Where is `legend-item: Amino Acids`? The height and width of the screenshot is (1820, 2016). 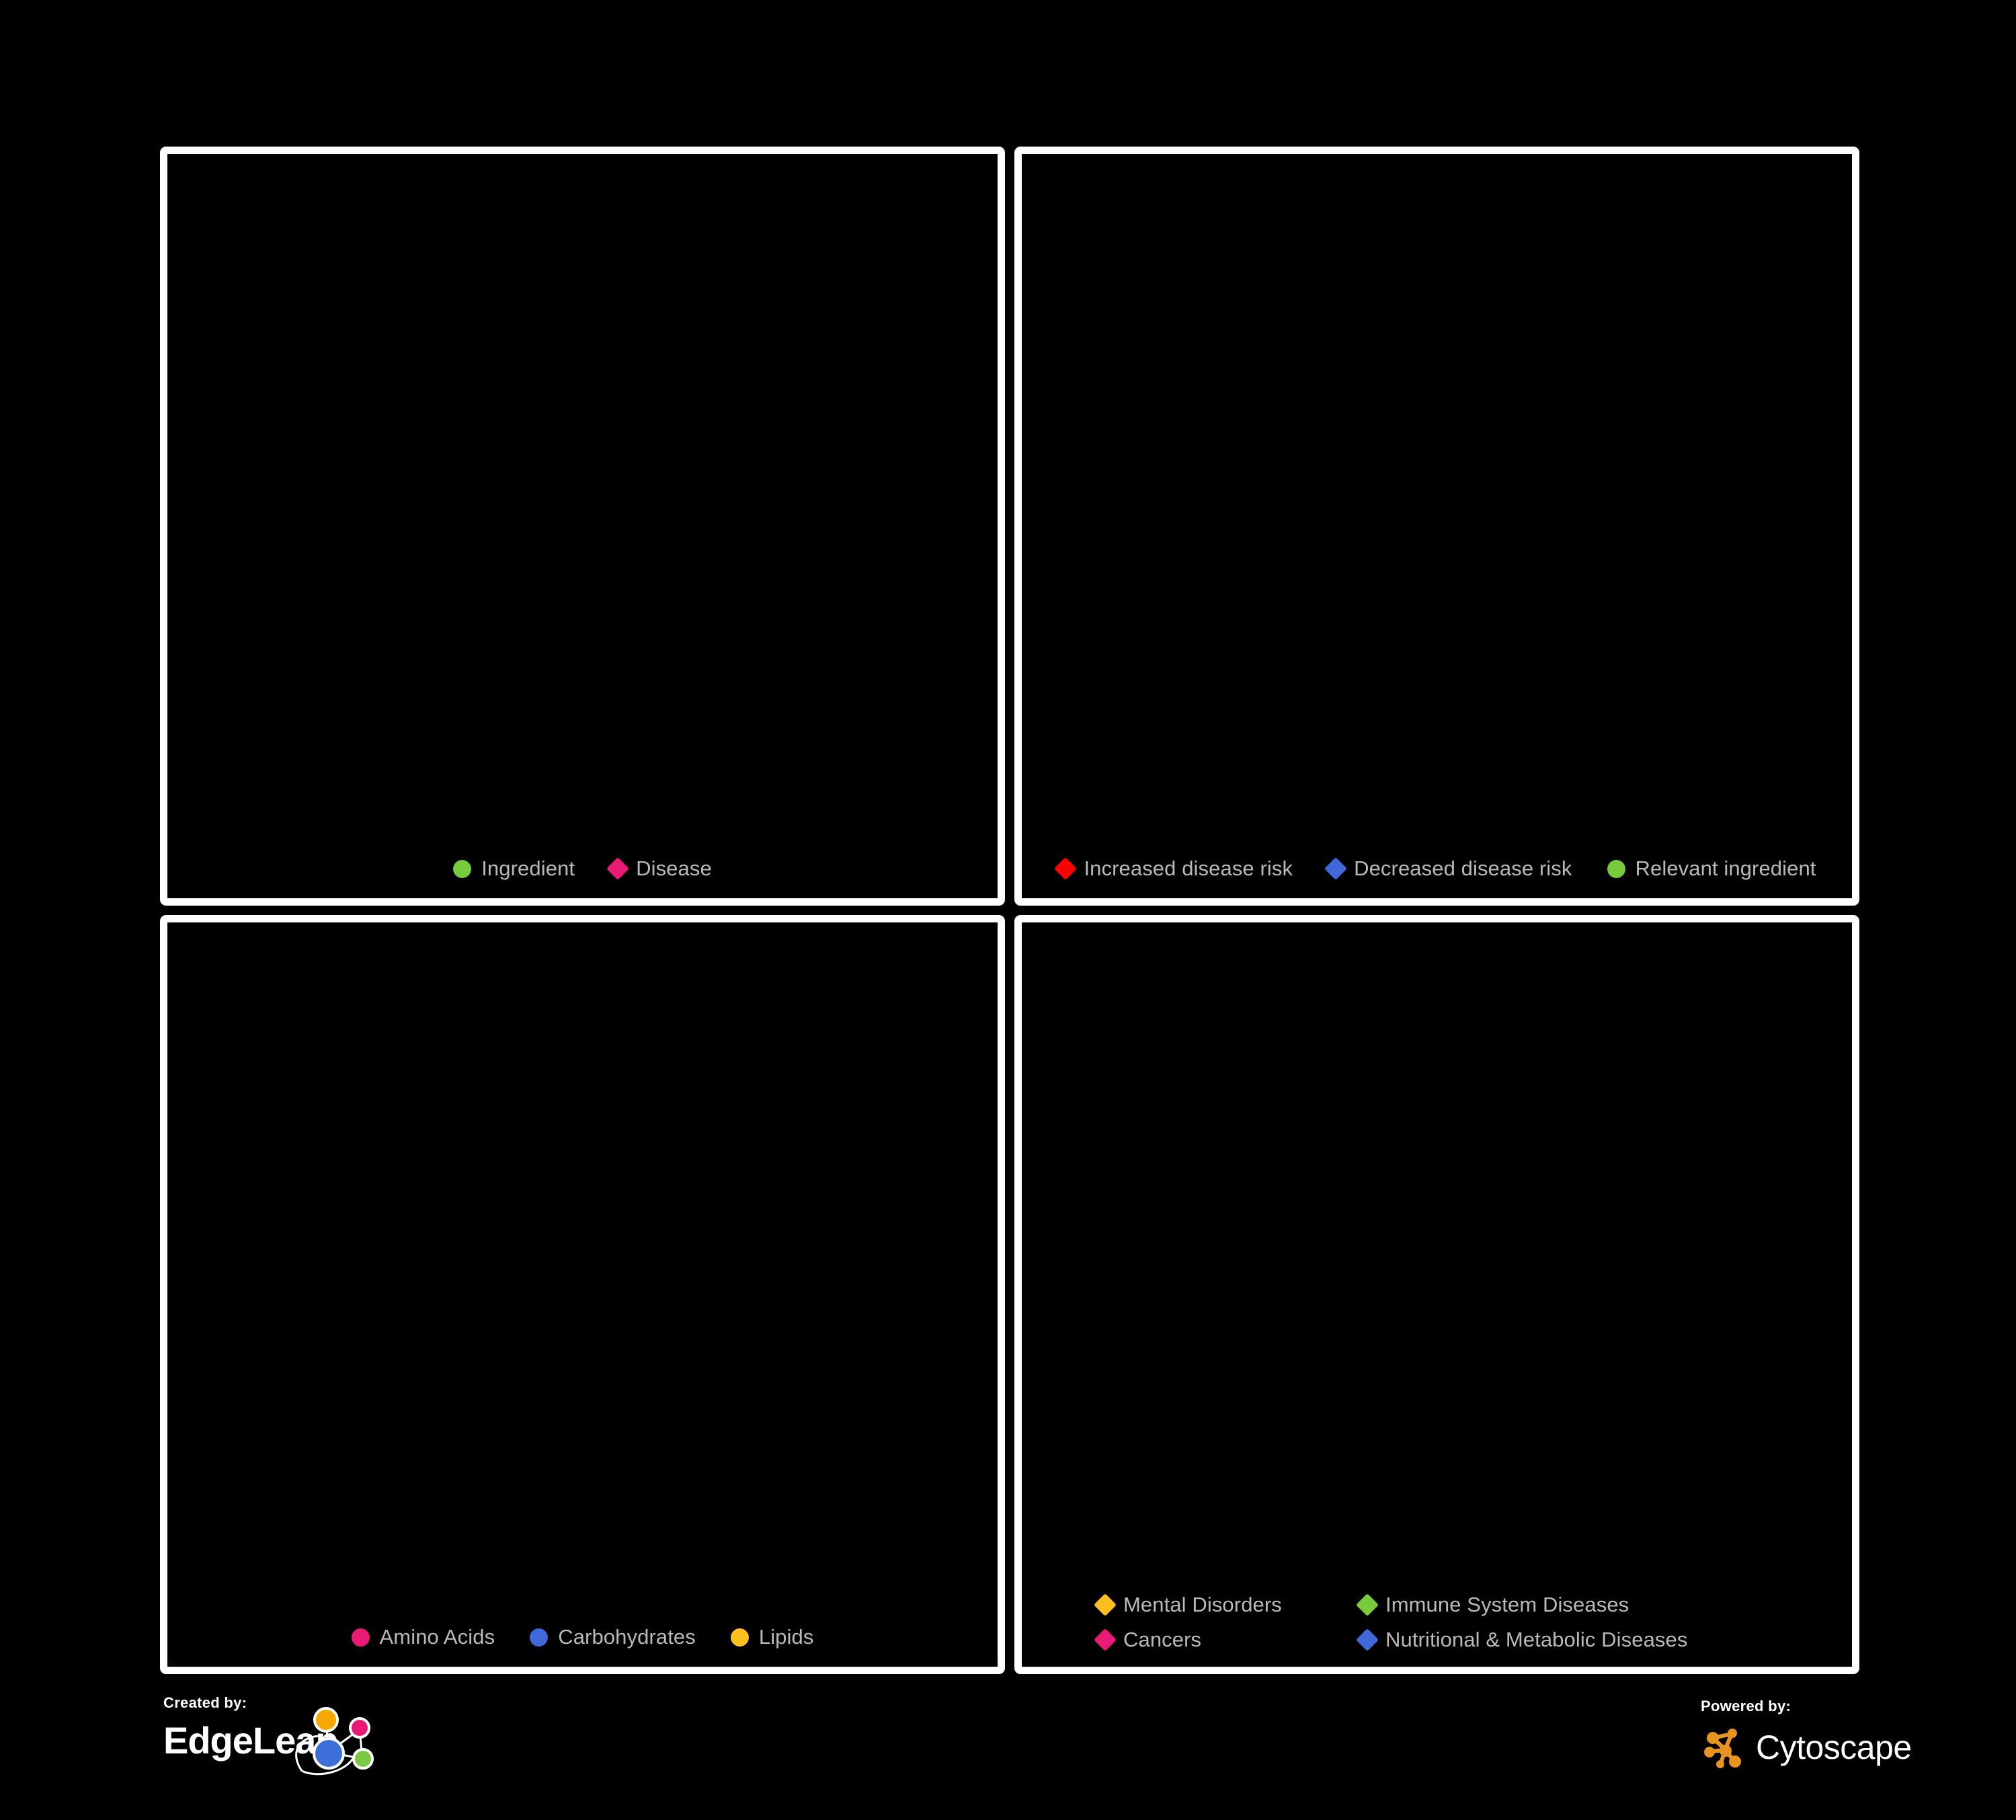
legend-item: Amino Acids is located at coordinates (423, 1637).